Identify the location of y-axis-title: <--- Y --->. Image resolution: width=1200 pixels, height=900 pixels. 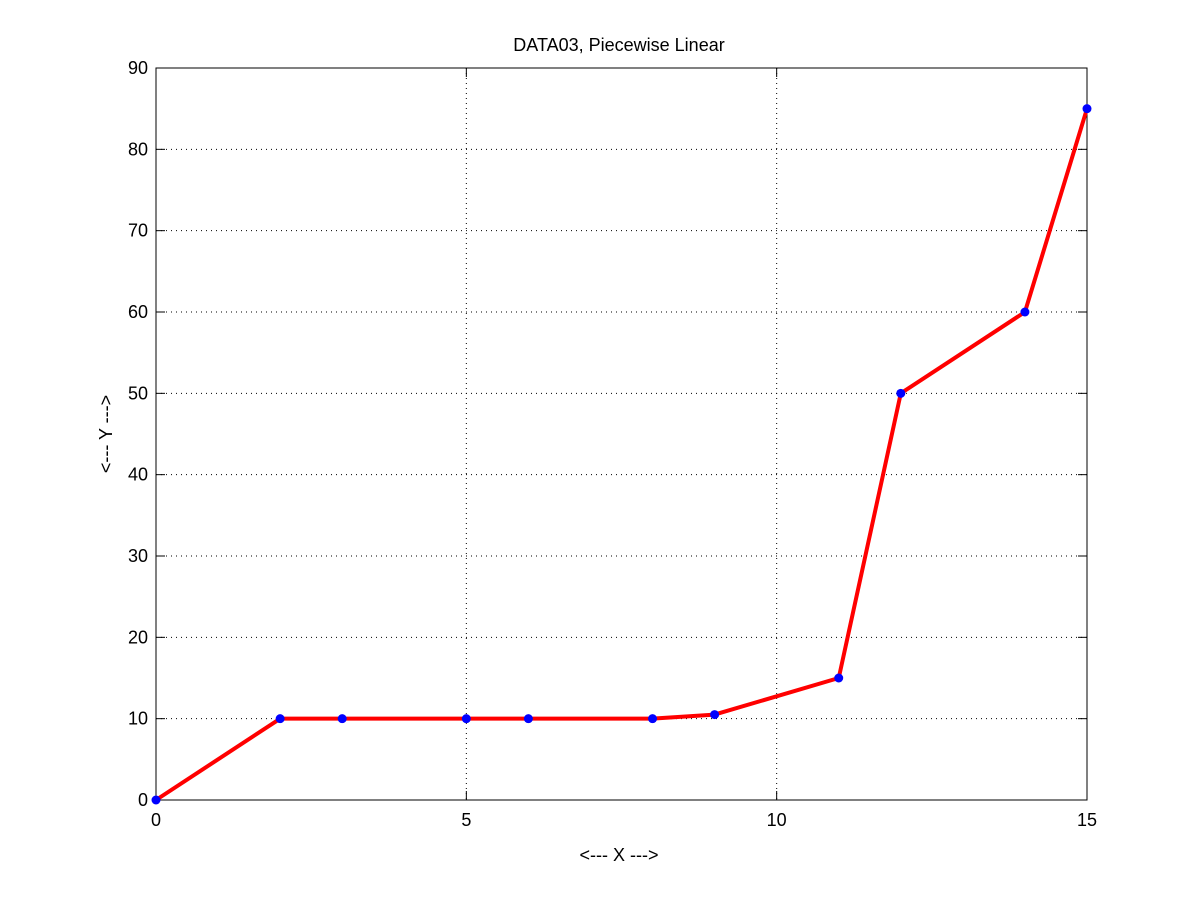
(106, 434).